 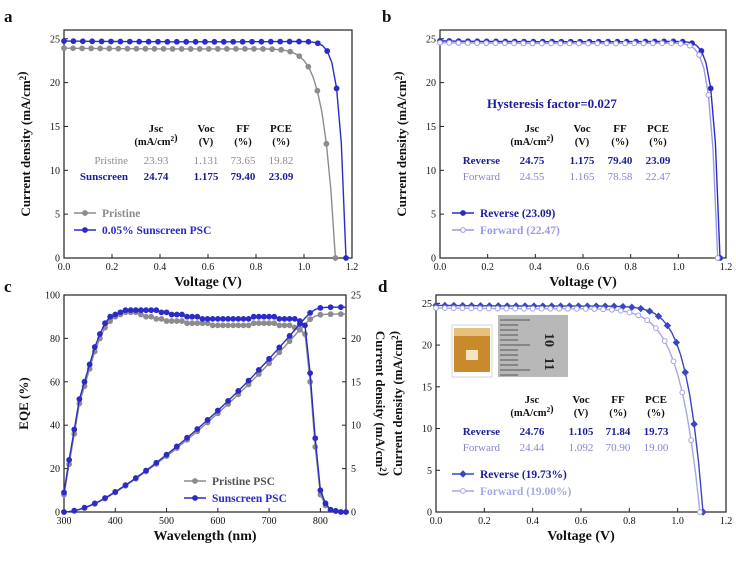 I want to click on table-header-unit: (V), so click(x=581, y=413).